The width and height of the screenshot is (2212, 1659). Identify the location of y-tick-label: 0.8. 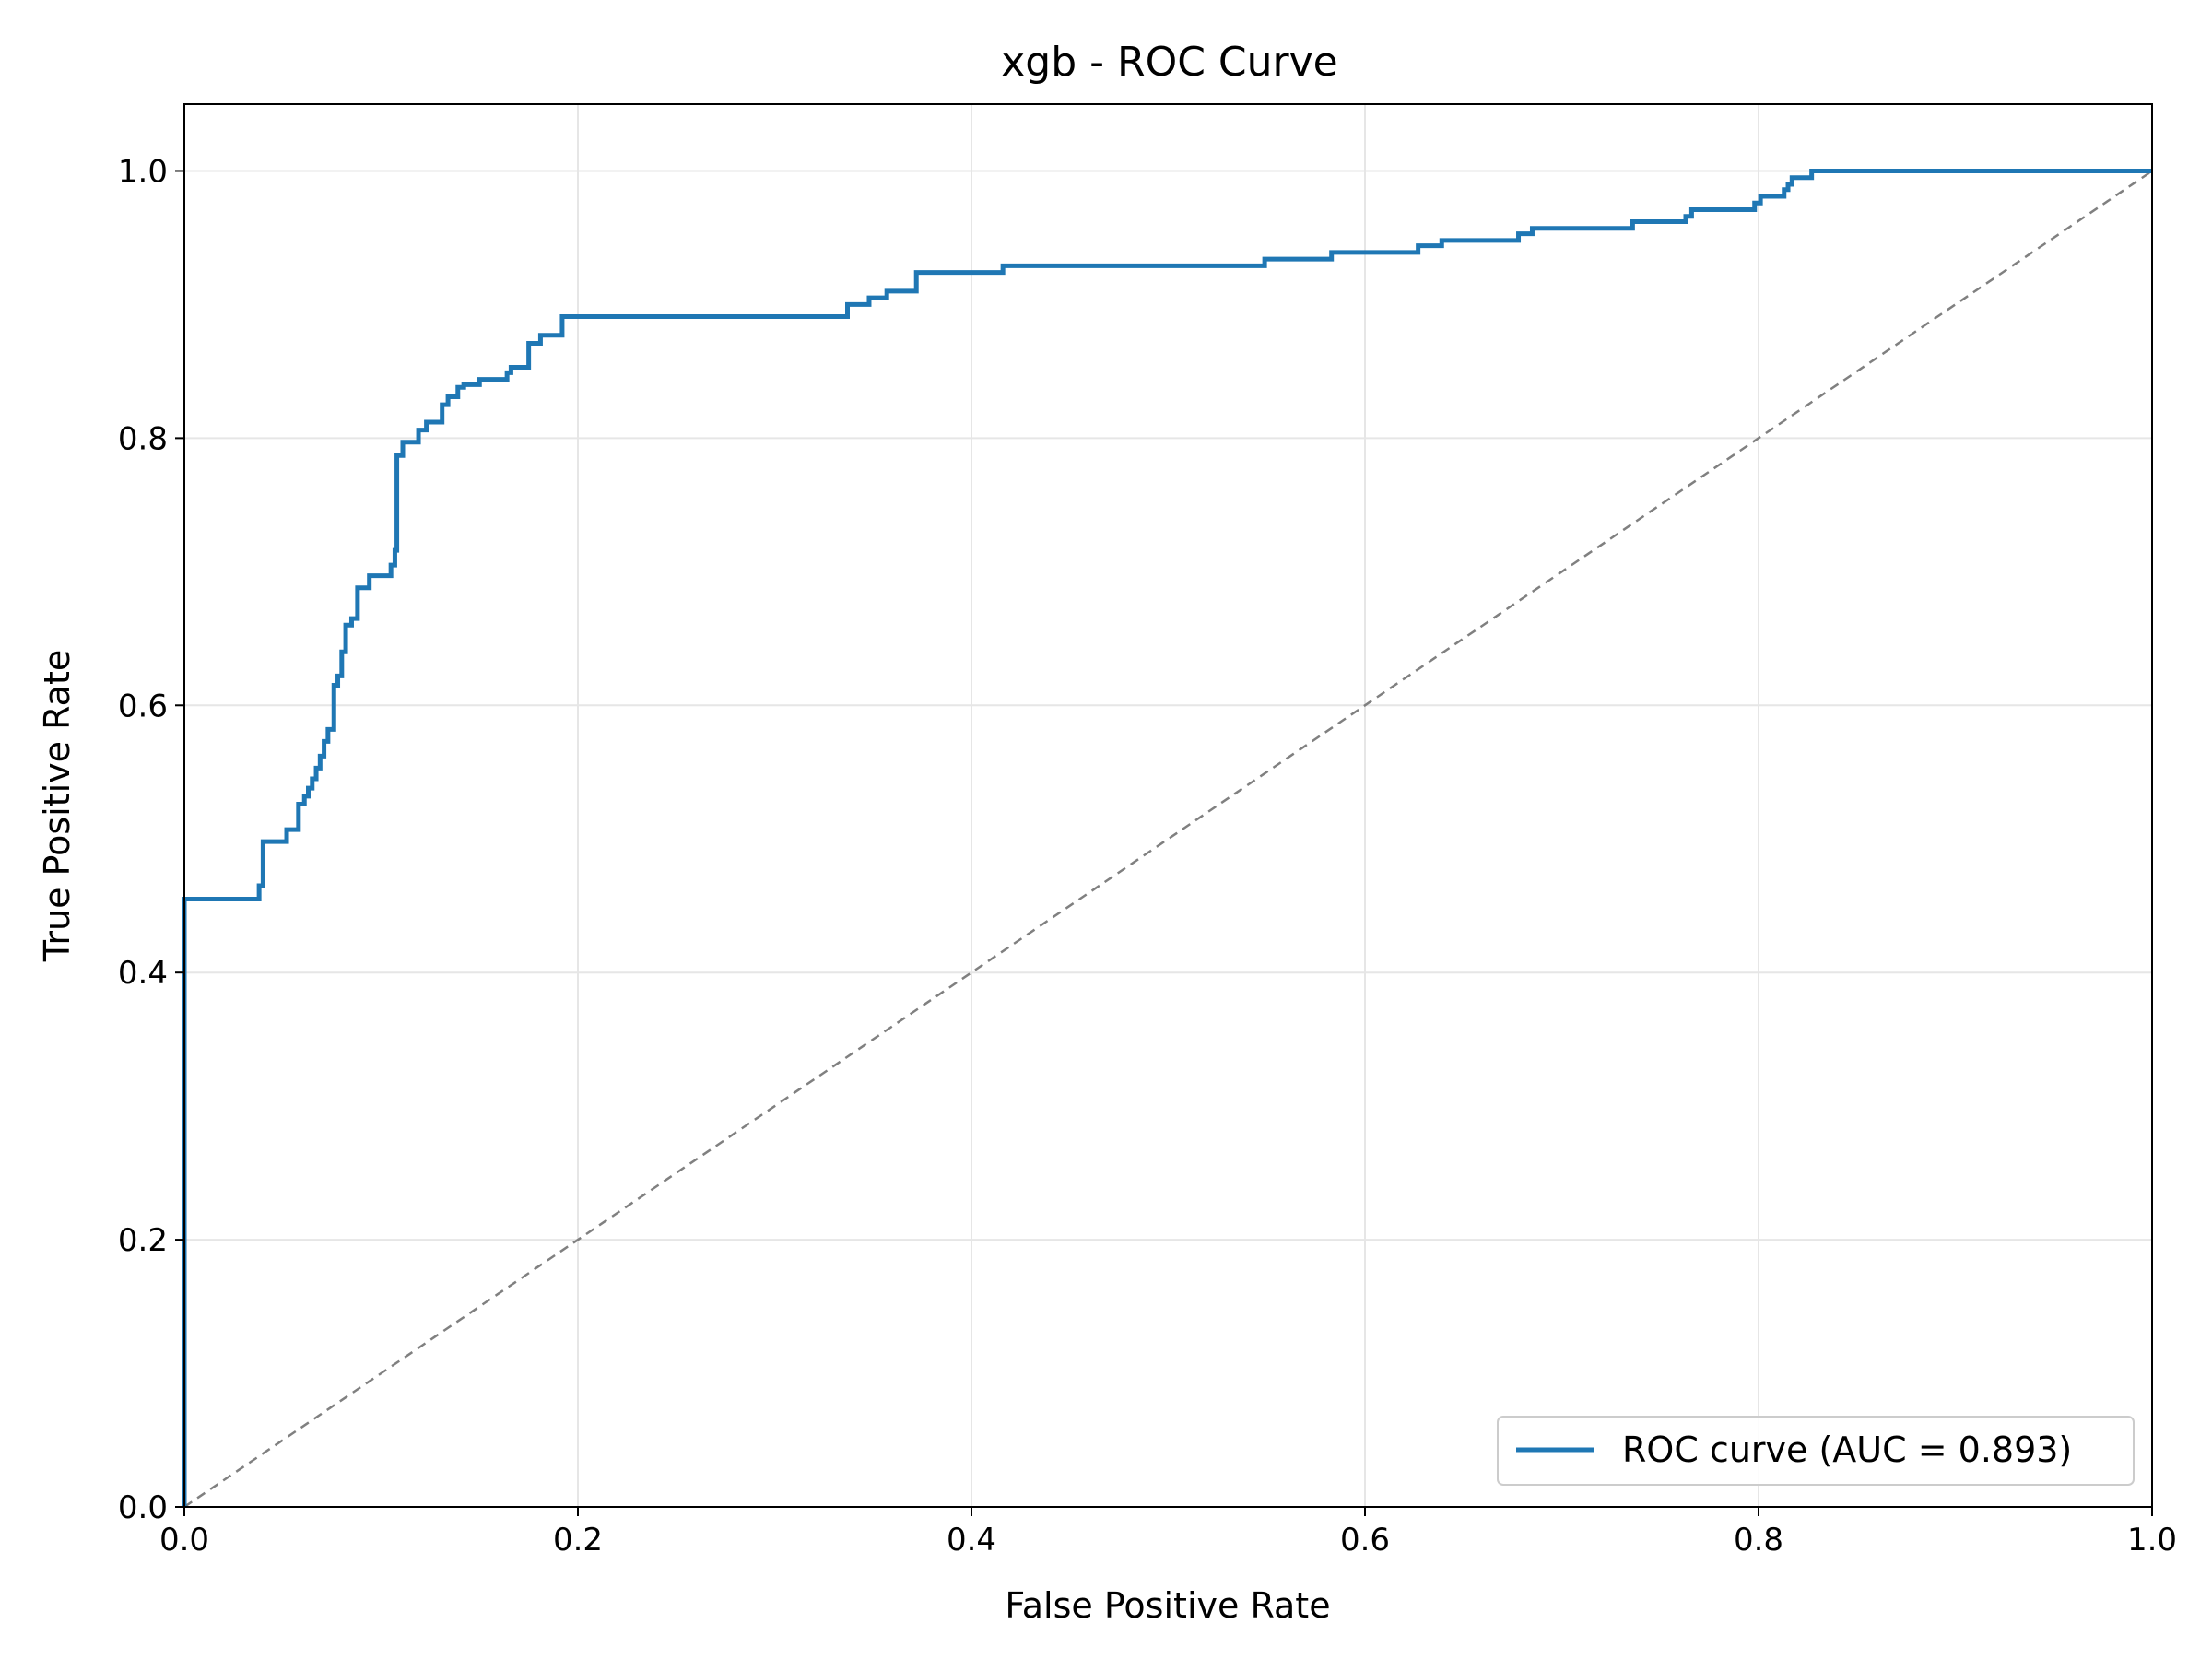
(143, 438).